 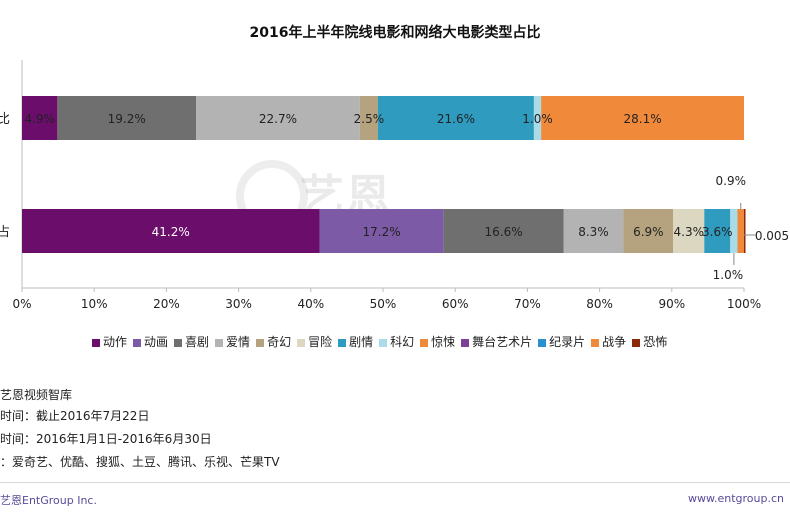 I want to click on legend-item: 纪录片, so click(x=561, y=341).